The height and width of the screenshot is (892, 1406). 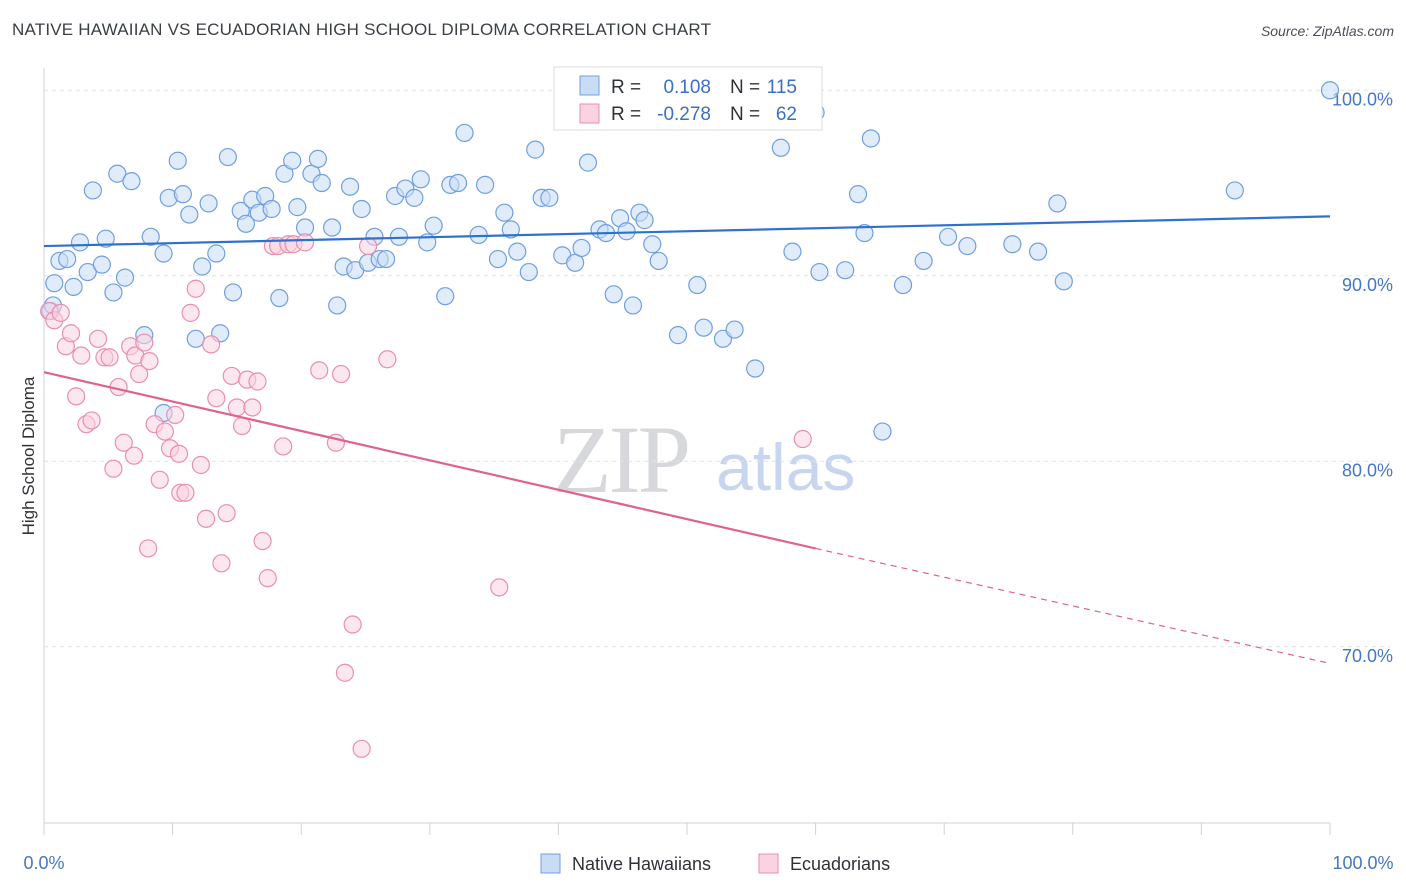 What do you see at coordinates (28, 455) in the screenshot?
I see `y-axis-label: High School Diploma` at bounding box center [28, 455].